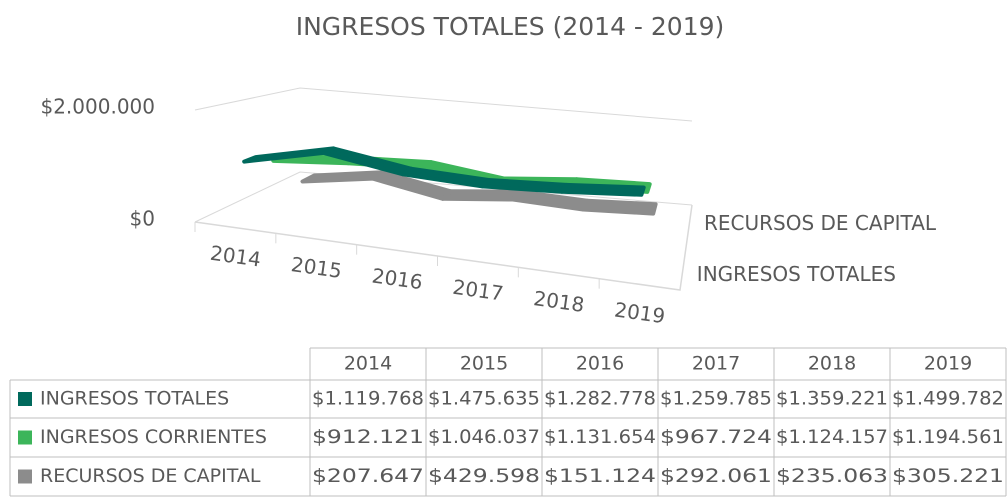 This screenshot has width=1008, height=497. I want to click on depth-label: RECURSOS DE CAPITAL, so click(820, 223).